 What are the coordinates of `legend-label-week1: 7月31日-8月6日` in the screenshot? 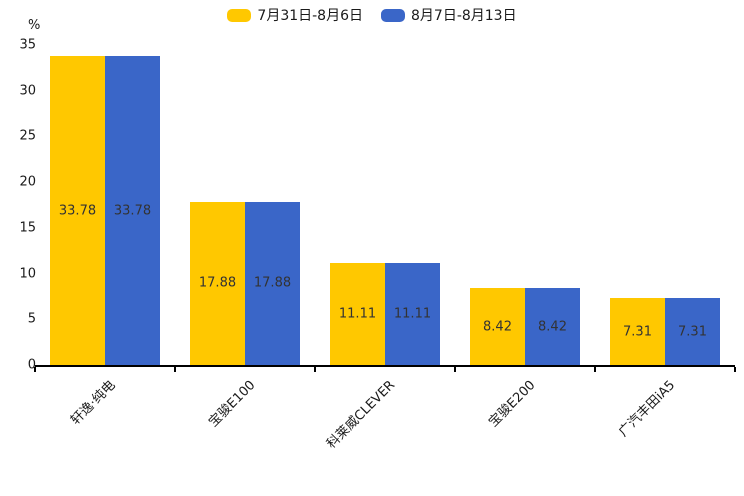 It's located at (310, 16).